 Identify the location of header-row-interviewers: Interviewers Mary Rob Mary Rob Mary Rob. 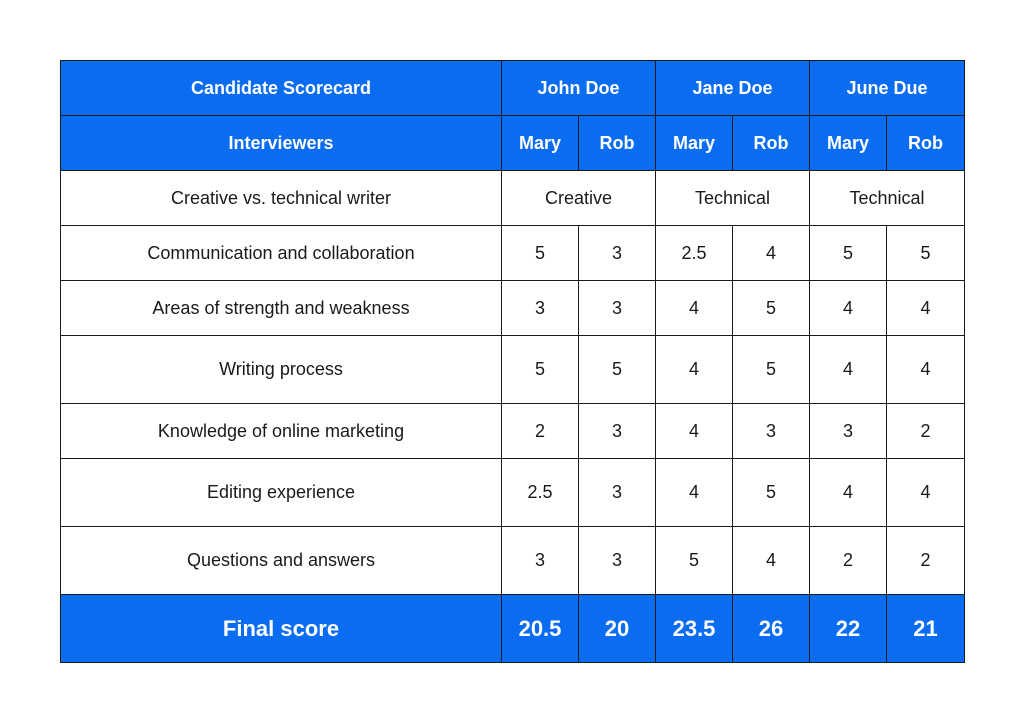
(513, 143).